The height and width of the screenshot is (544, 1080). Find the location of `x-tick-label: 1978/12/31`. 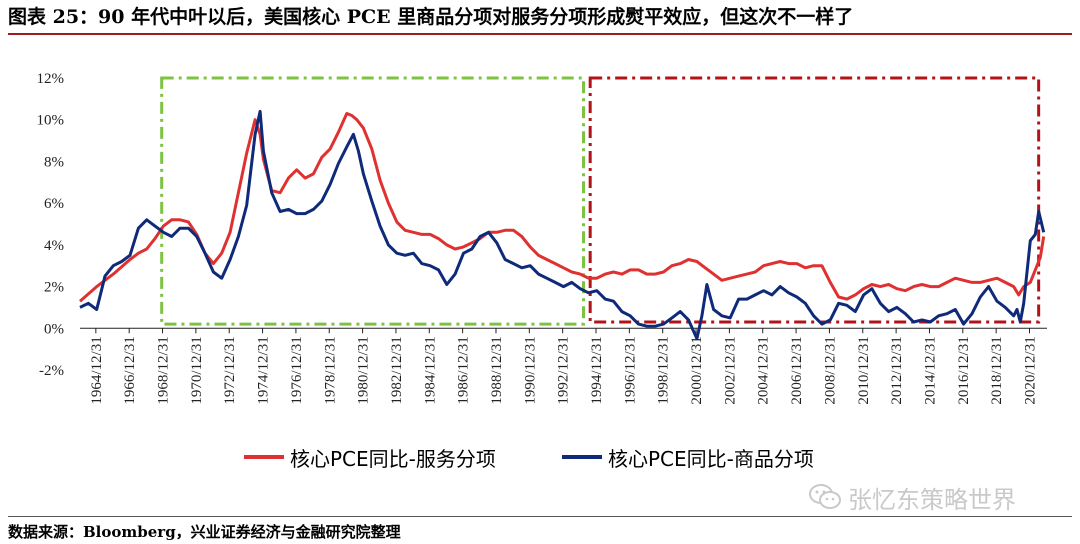

x-tick-label: 1978/12/31 is located at coordinates (330, 370).